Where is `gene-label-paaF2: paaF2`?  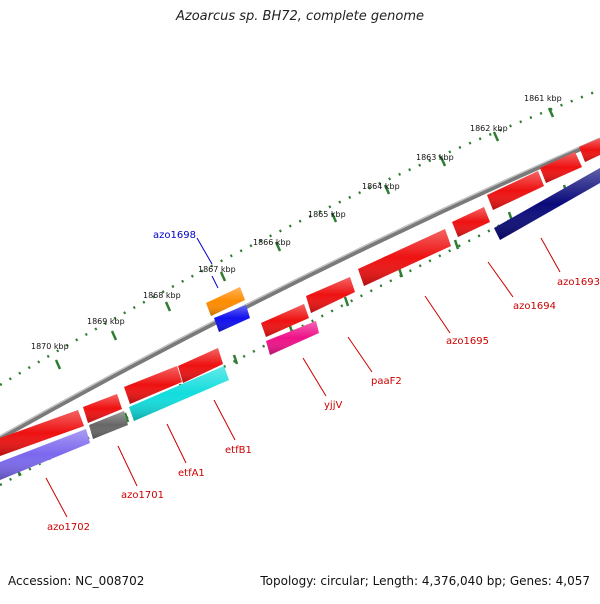
gene-label-paaF2: paaF2 is located at coordinates (386, 381).